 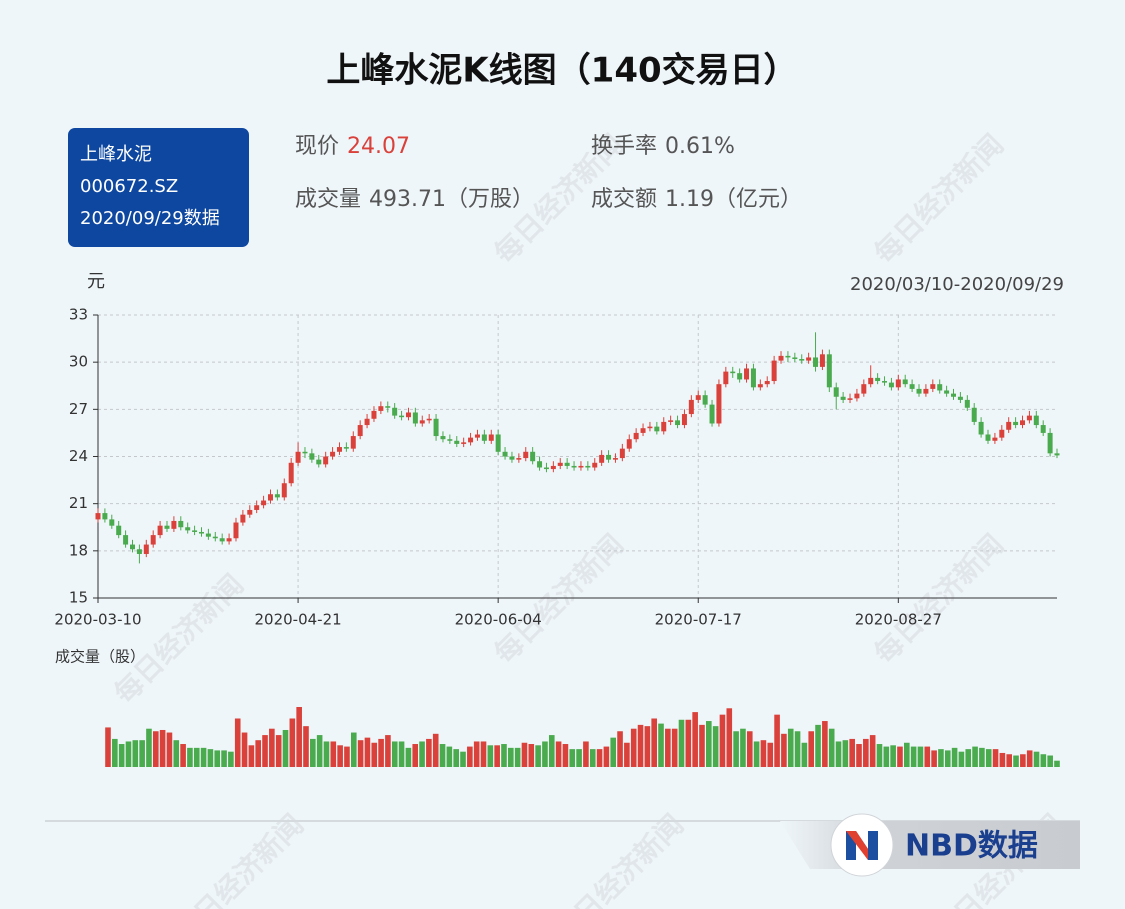 I want to click on y-tick-label: 15, so click(x=78, y=598).